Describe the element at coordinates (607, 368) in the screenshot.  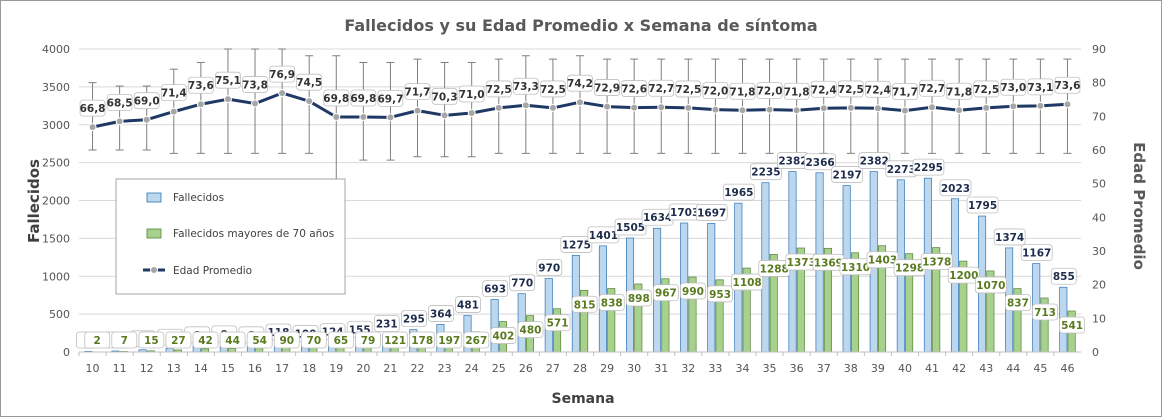
I see `x-tick-label: 29` at that location.